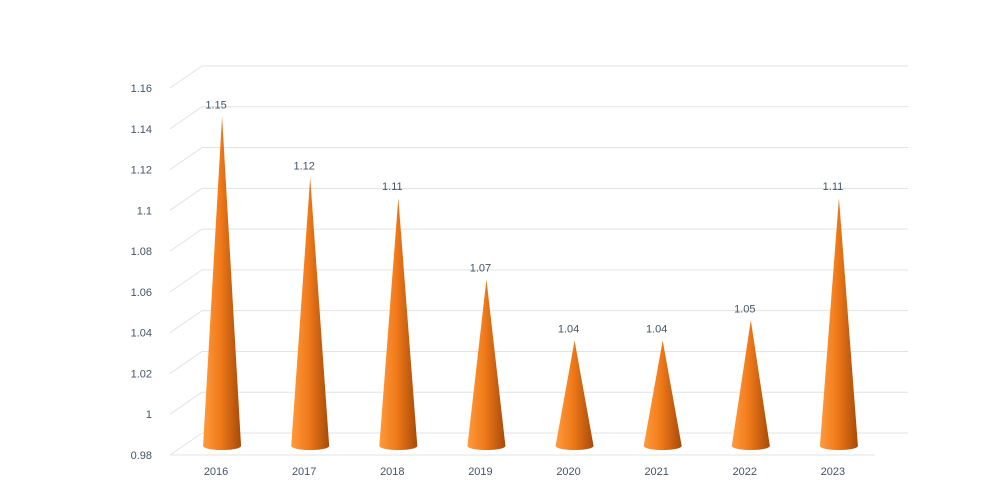 The width and height of the screenshot is (1000, 500). I want to click on data-label: 1.12, so click(303, 167).